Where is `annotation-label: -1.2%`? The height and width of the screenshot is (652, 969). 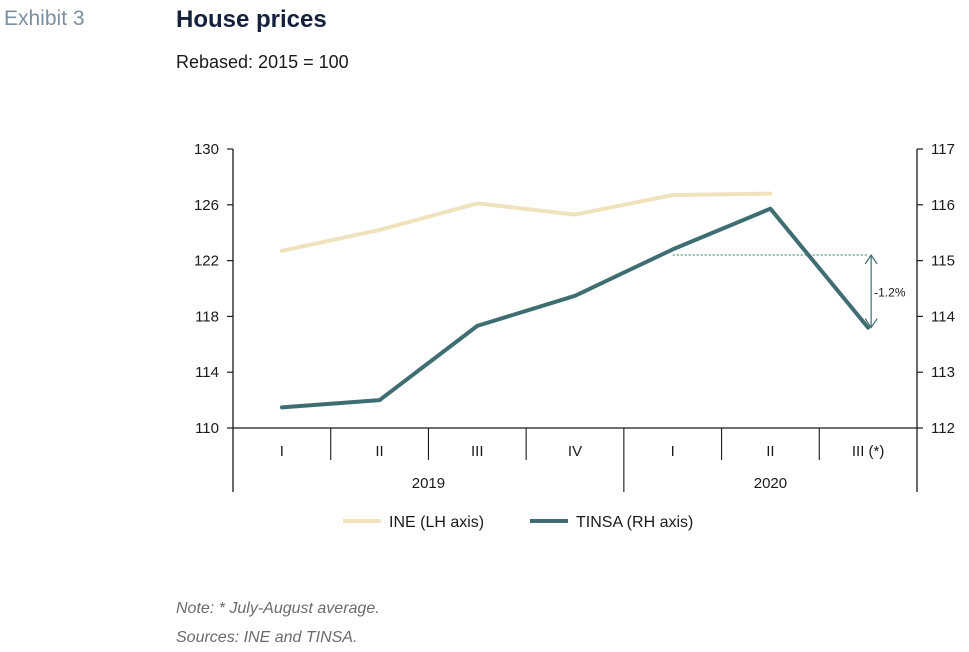
annotation-label: -1.2% is located at coordinates (890, 292).